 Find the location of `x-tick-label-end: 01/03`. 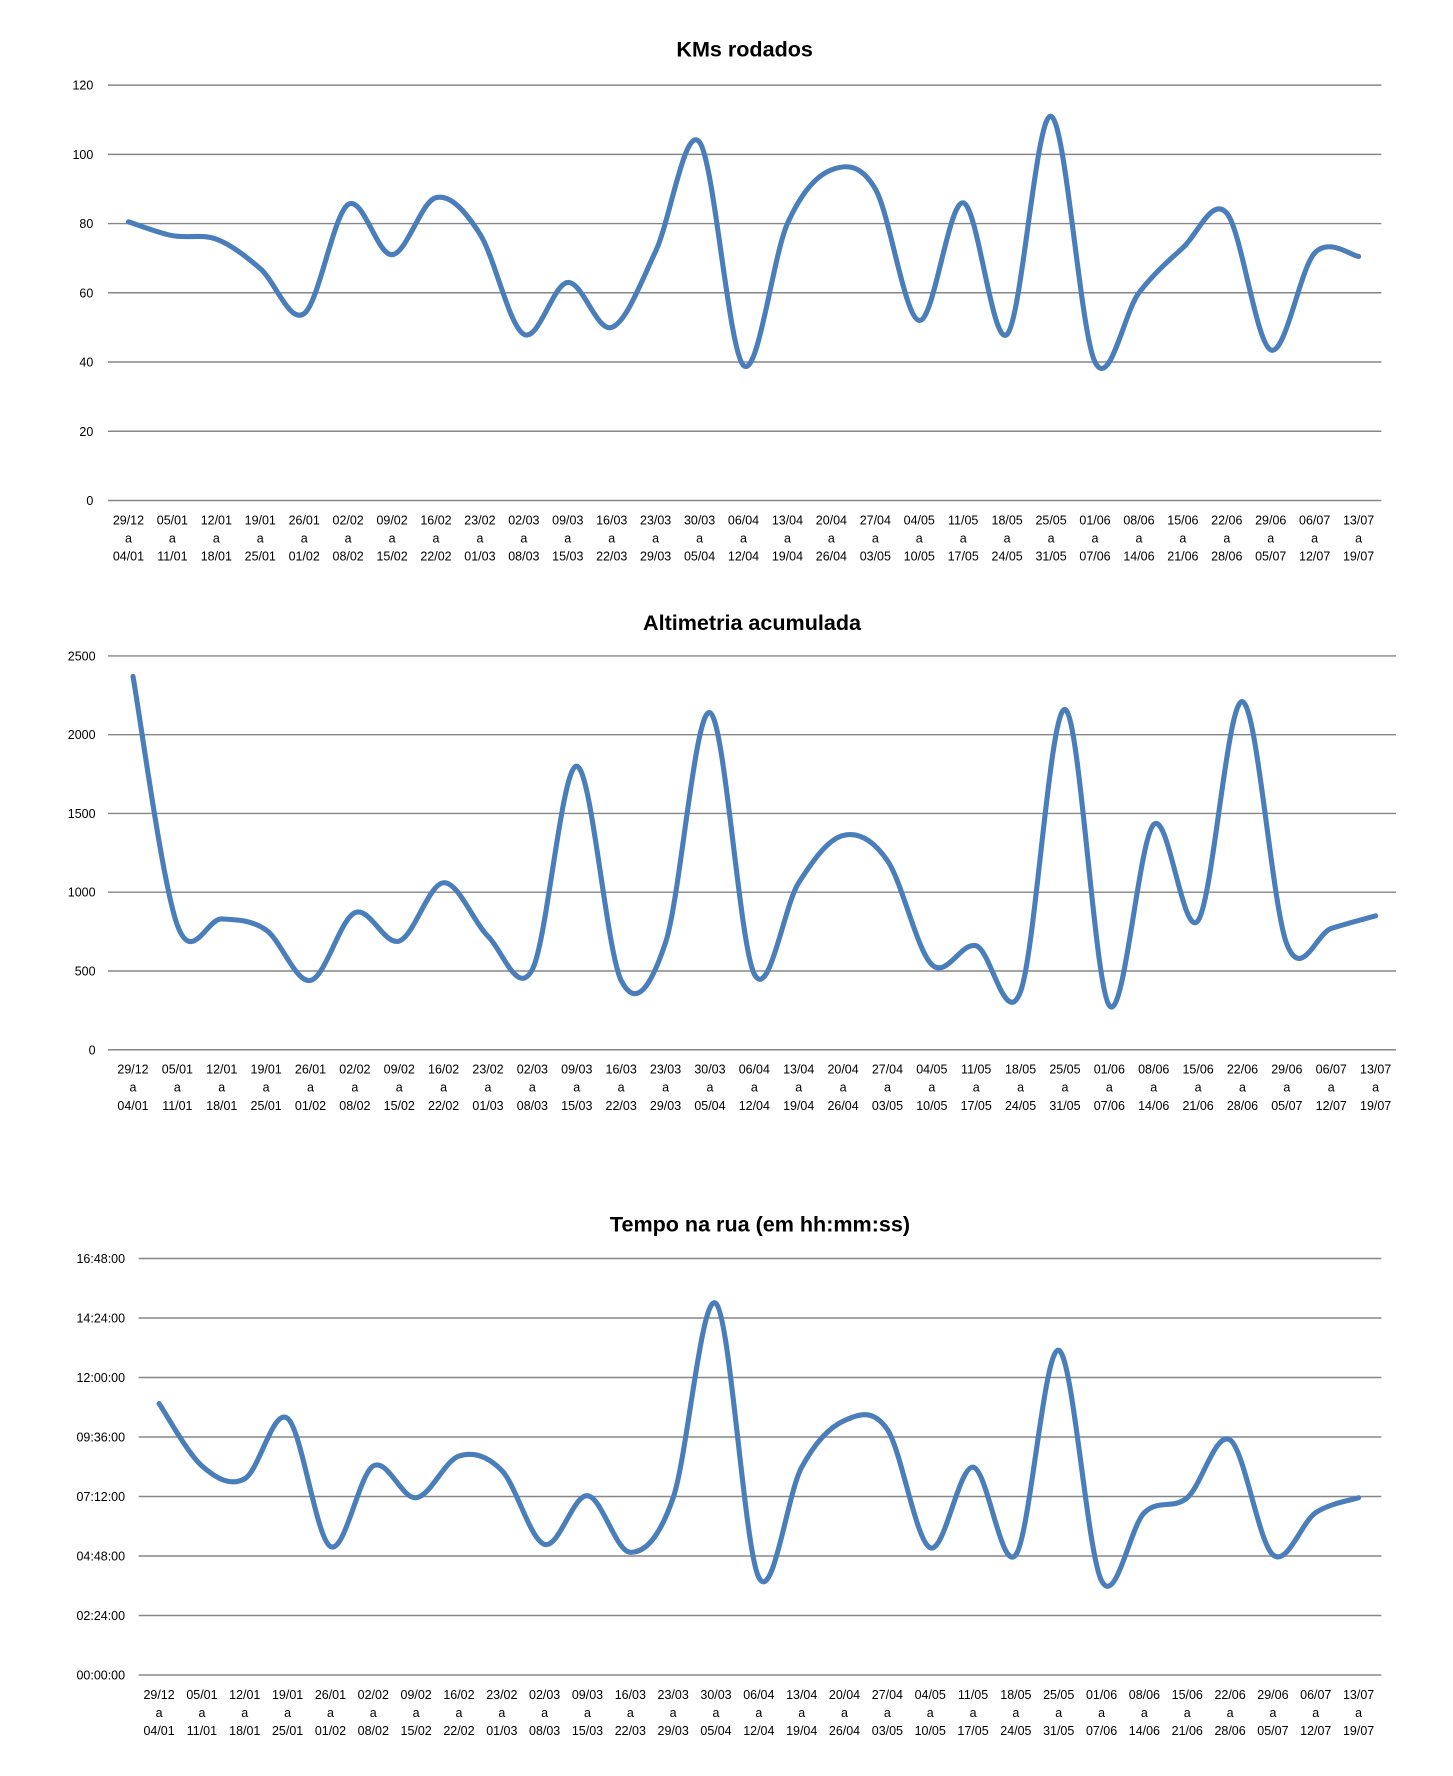

x-tick-label-end: 01/03 is located at coordinates (487, 1106).